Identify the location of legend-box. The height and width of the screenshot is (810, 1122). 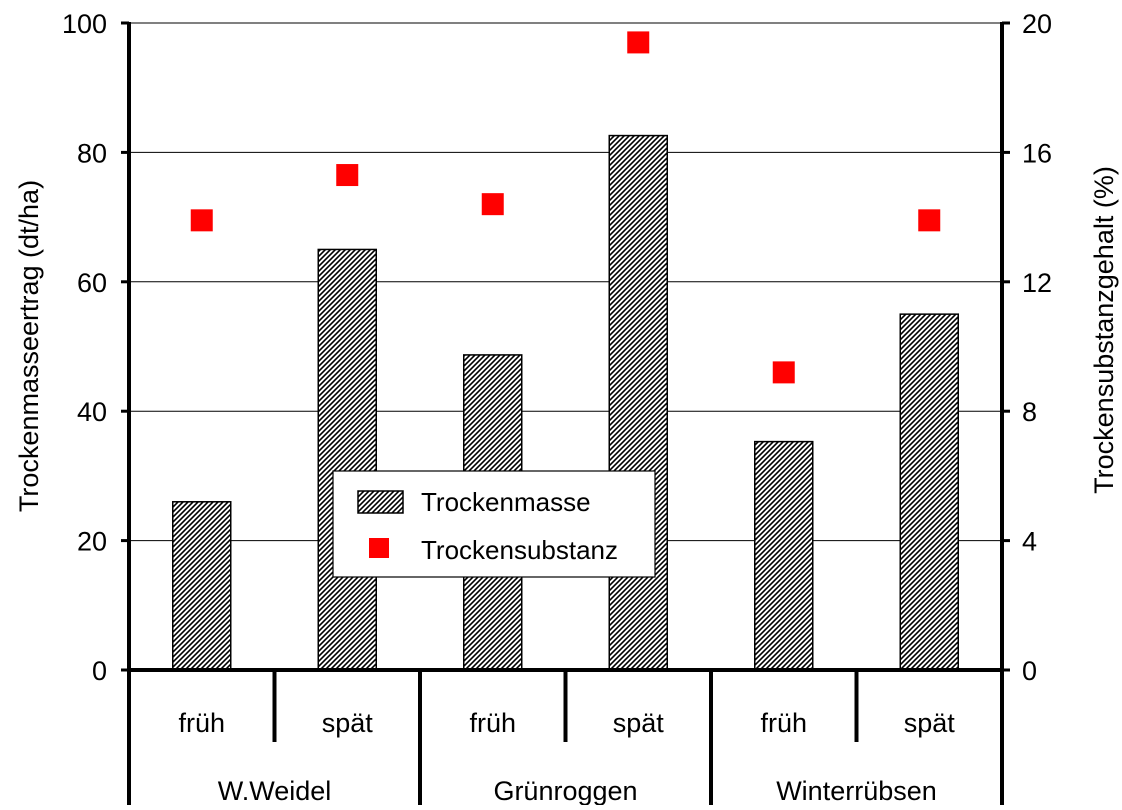
(494, 524).